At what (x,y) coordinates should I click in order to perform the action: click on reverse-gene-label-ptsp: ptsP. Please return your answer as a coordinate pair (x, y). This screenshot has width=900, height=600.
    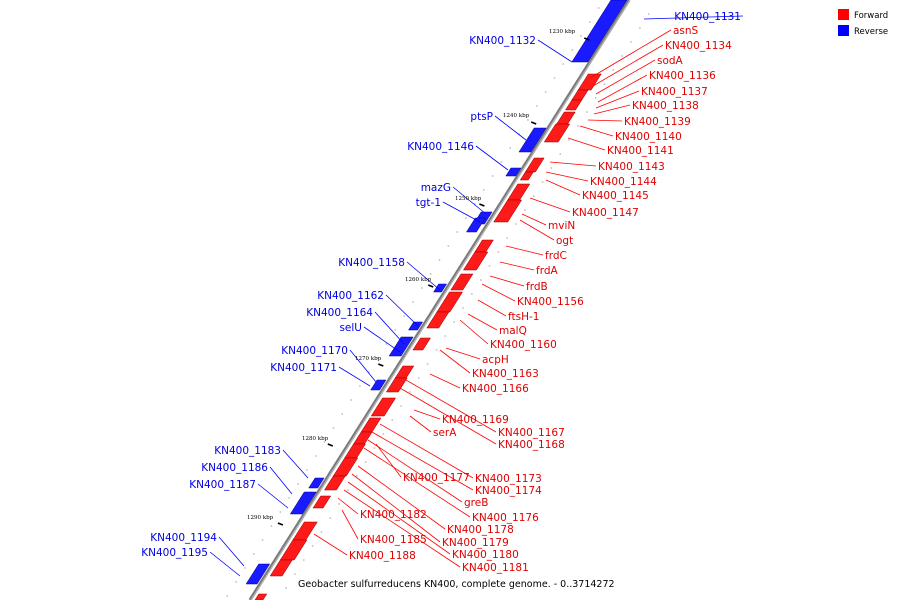
    Looking at the image, I should click on (481, 117).